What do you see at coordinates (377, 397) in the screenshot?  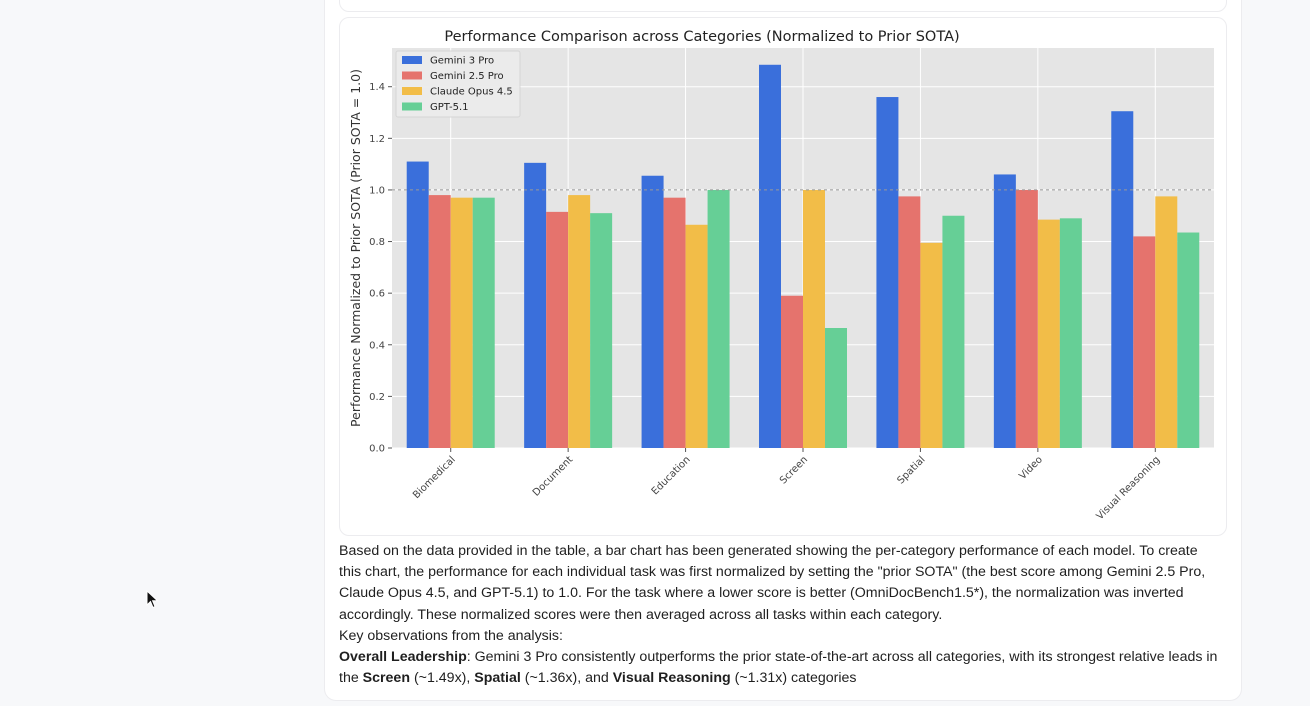 I see `y-tick-label: 0.2` at bounding box center [377, 397].